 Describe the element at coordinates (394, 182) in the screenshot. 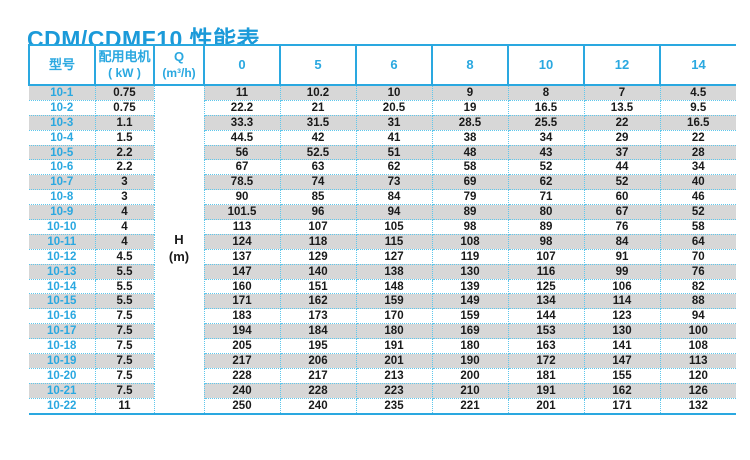

I see `head-value-cell: 73` at that location.